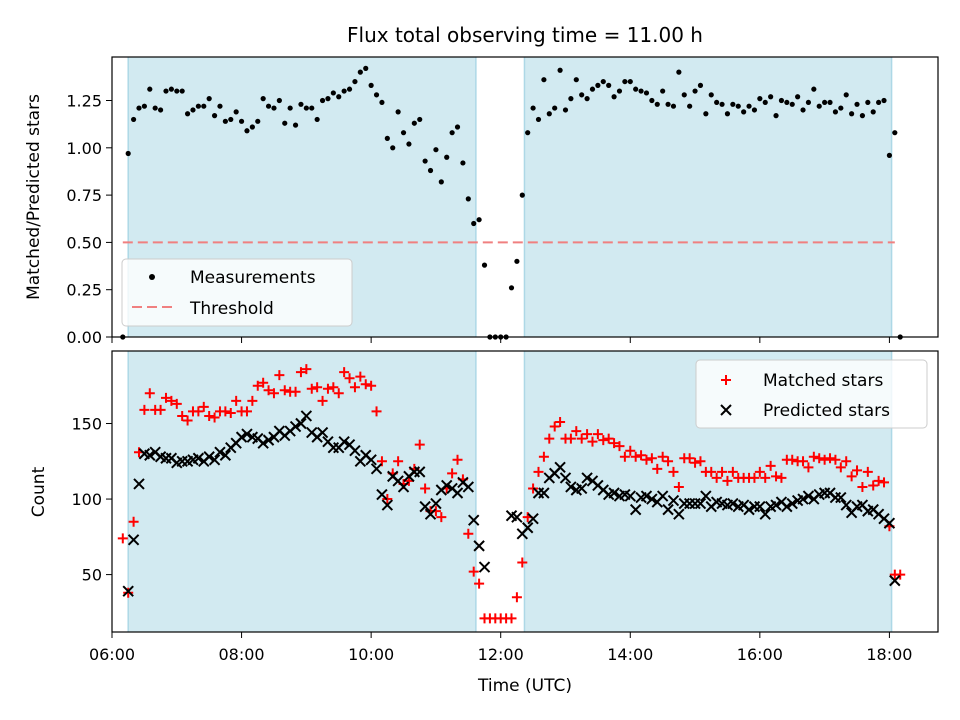 Image resolution: width=960 pixels, height=720 pixels. What do you see at coordinates (823, 381) in the screenshot?
I see `legend-label-matched: Matched stars` at bounding box center [823, 381].